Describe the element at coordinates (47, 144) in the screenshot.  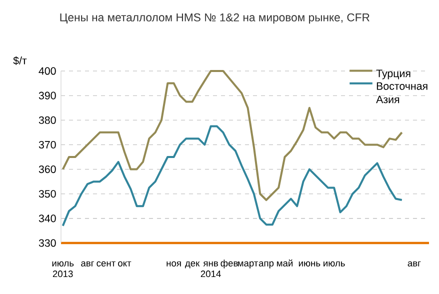
I see `y-tick-label: 370` at that location.